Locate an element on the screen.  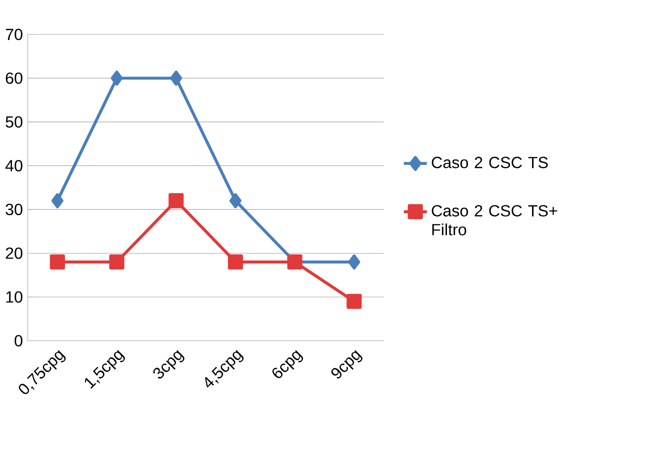
y-tick-label: 0 is located at coordinates (18, 341).